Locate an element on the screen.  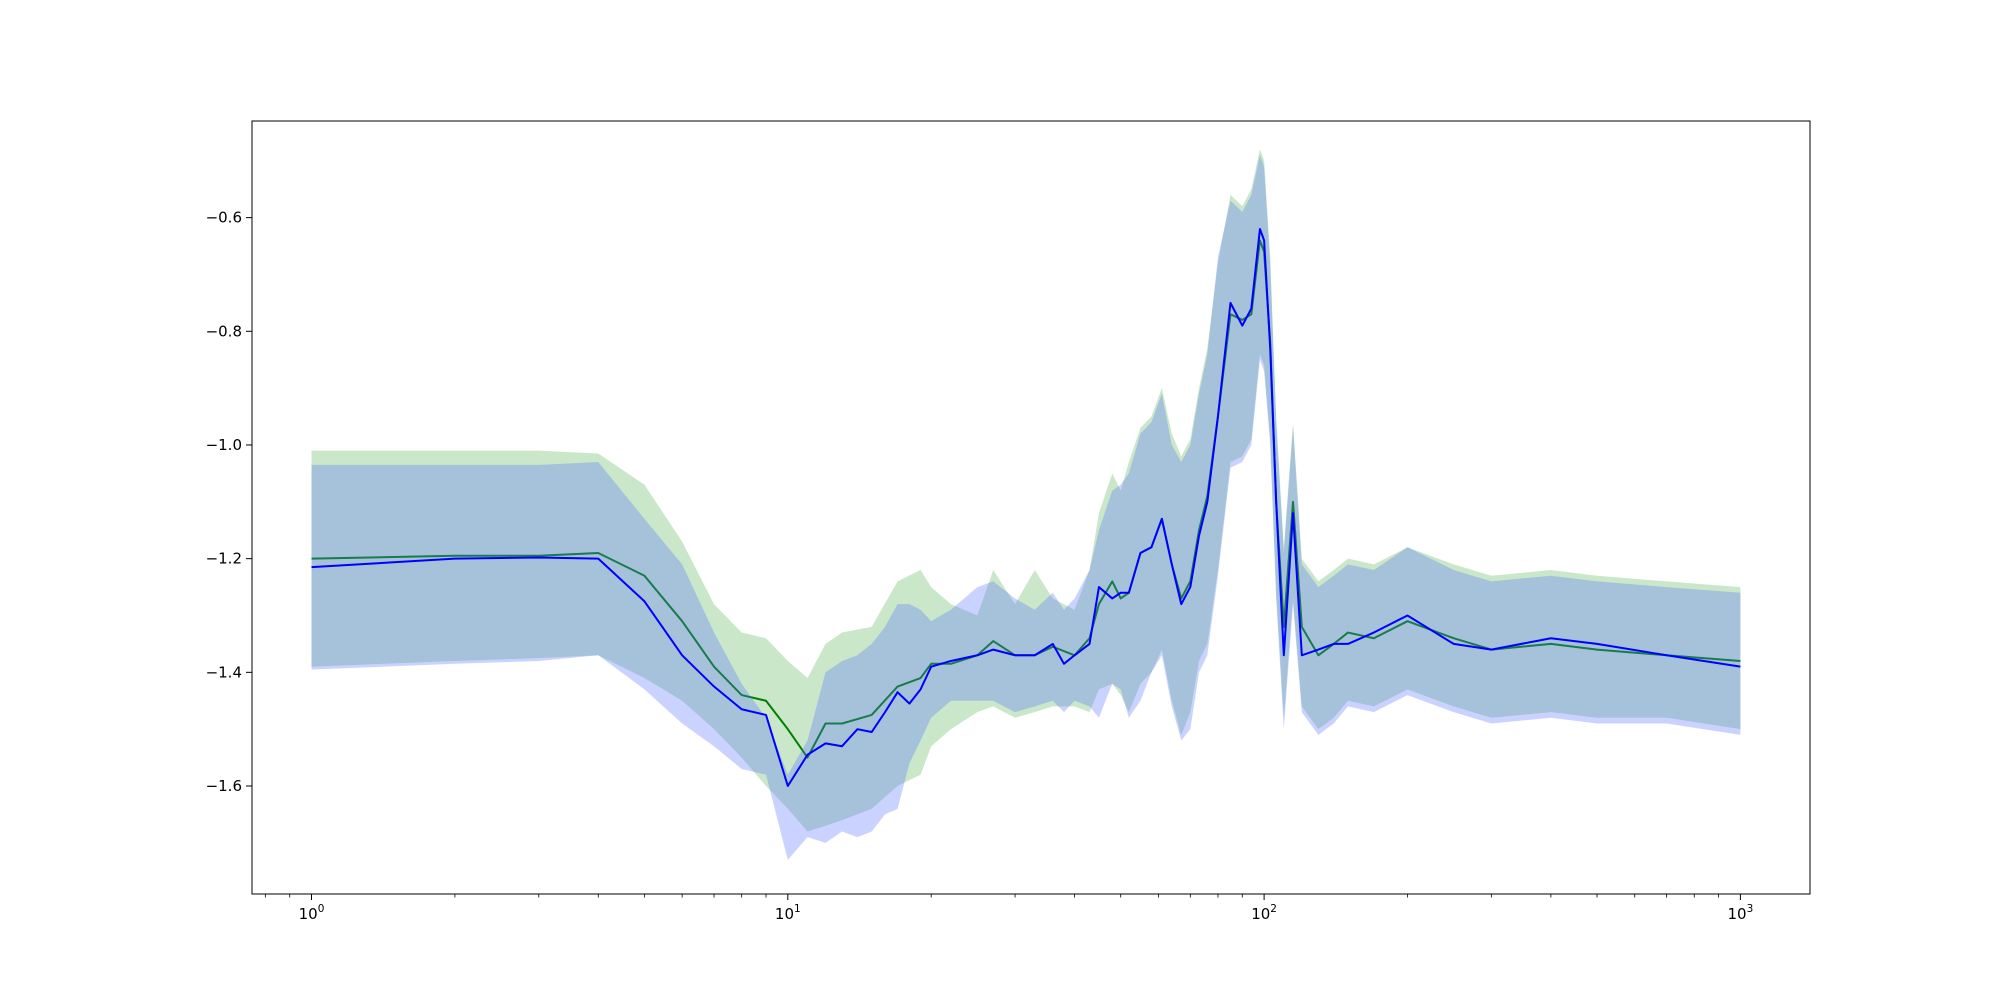
y-axis: −0.6 −0.8 −1.0 −1.2 −1.4 −1.6 is located at coordinates (229, 502).